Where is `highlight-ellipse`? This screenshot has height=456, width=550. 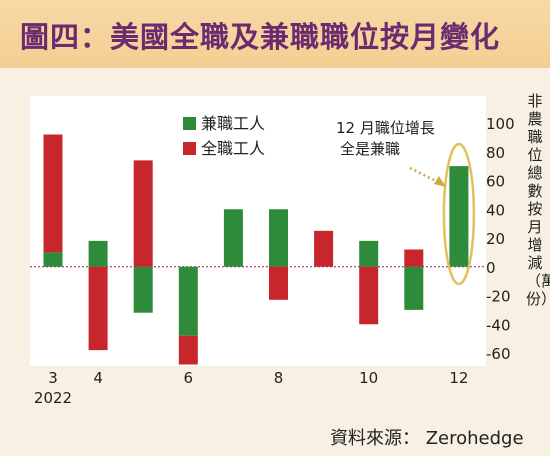
highlight-ellipse is located at coordinates (459, 214).